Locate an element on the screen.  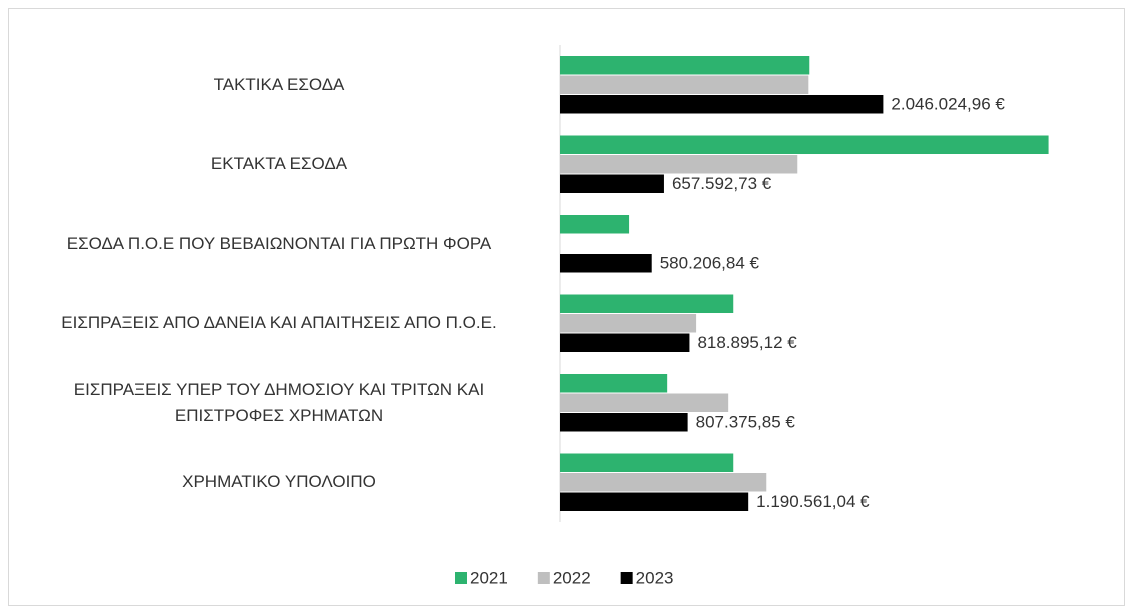
data-label: 2.046.024,96 € is located at coordinates (948, 104).